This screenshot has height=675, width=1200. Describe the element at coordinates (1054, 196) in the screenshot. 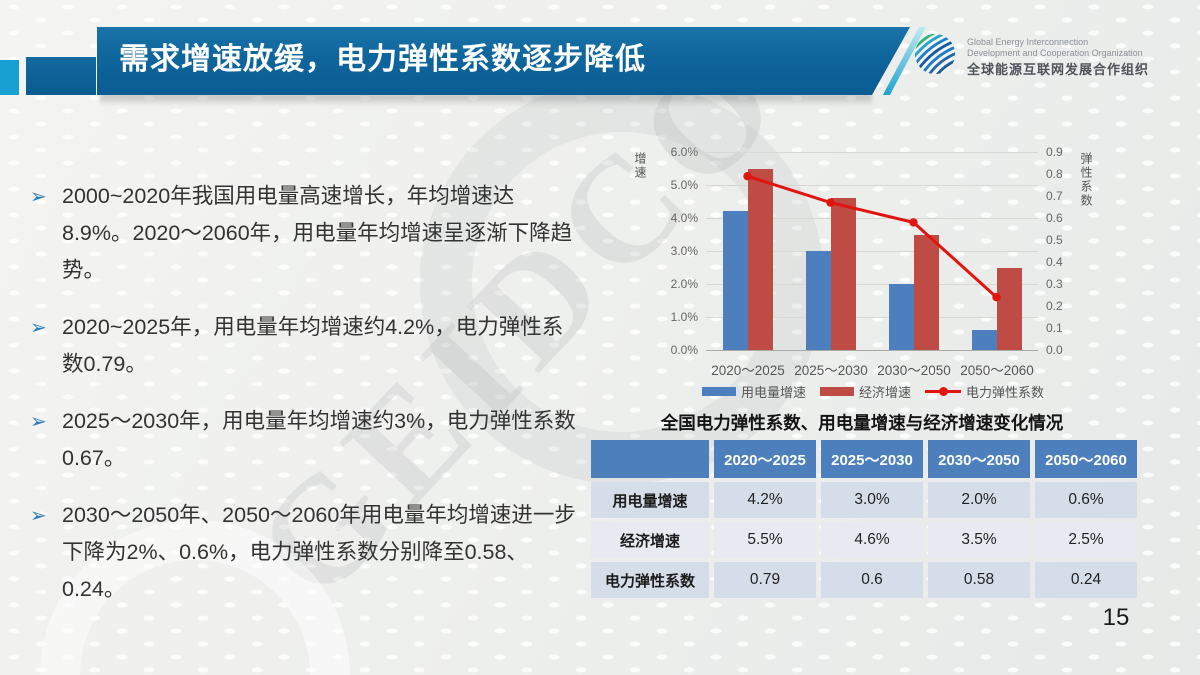

I see `right-axis-tick: 0.7` at that location.